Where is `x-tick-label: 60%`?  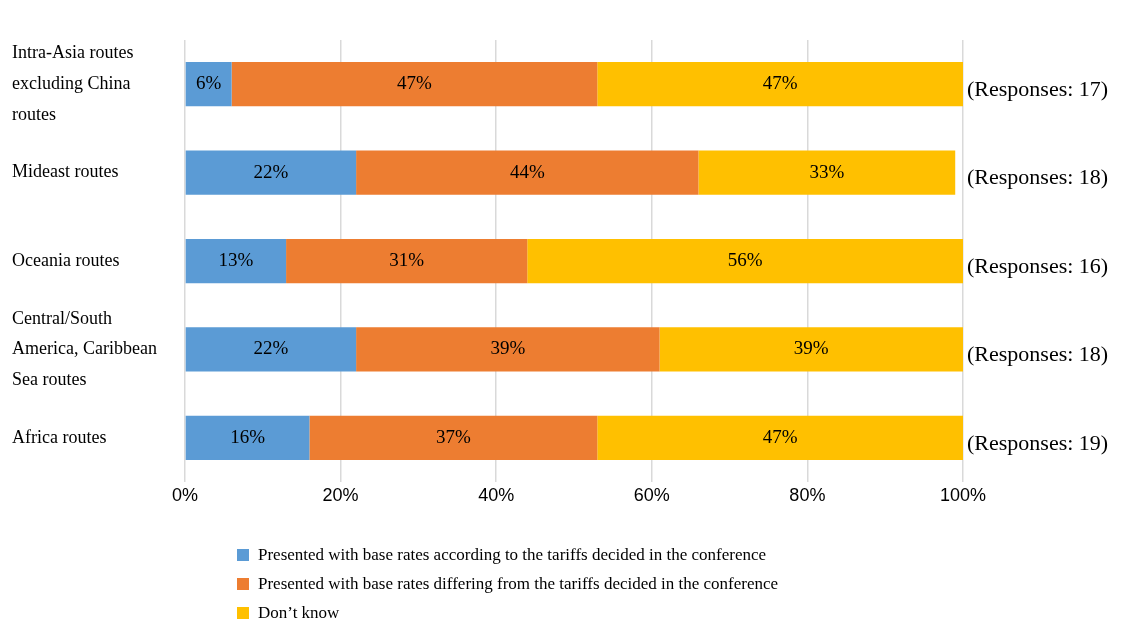
x-tick-label: 60% is located at coordinates (651, 494).